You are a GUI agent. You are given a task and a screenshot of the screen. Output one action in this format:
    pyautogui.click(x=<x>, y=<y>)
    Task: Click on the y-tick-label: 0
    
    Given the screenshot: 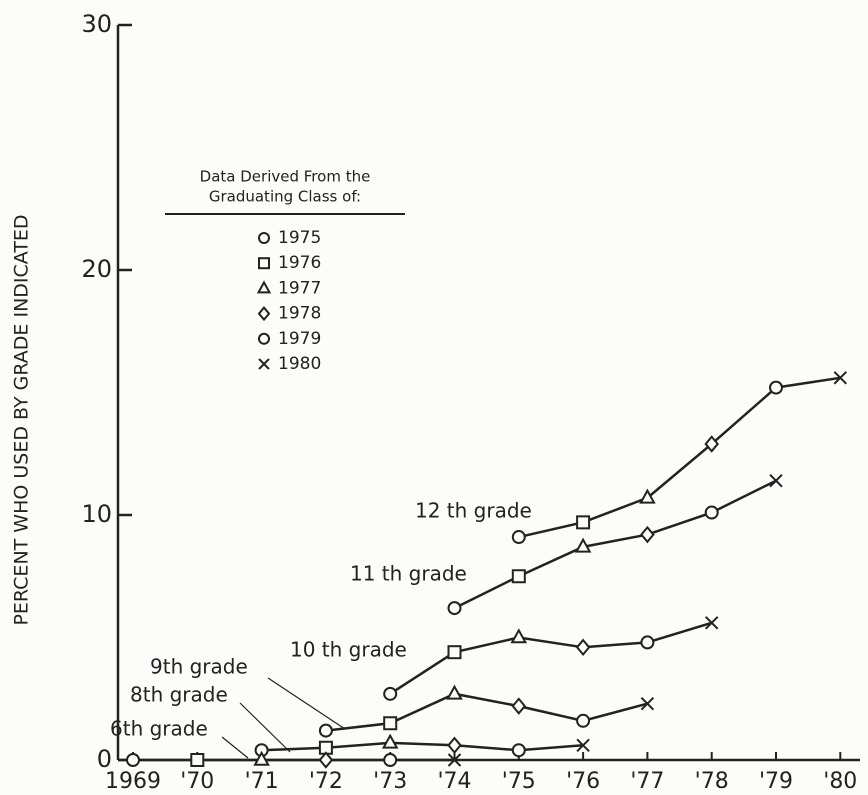 What is the action you would take?
    pyautogui.click(x=104, y=759)
    